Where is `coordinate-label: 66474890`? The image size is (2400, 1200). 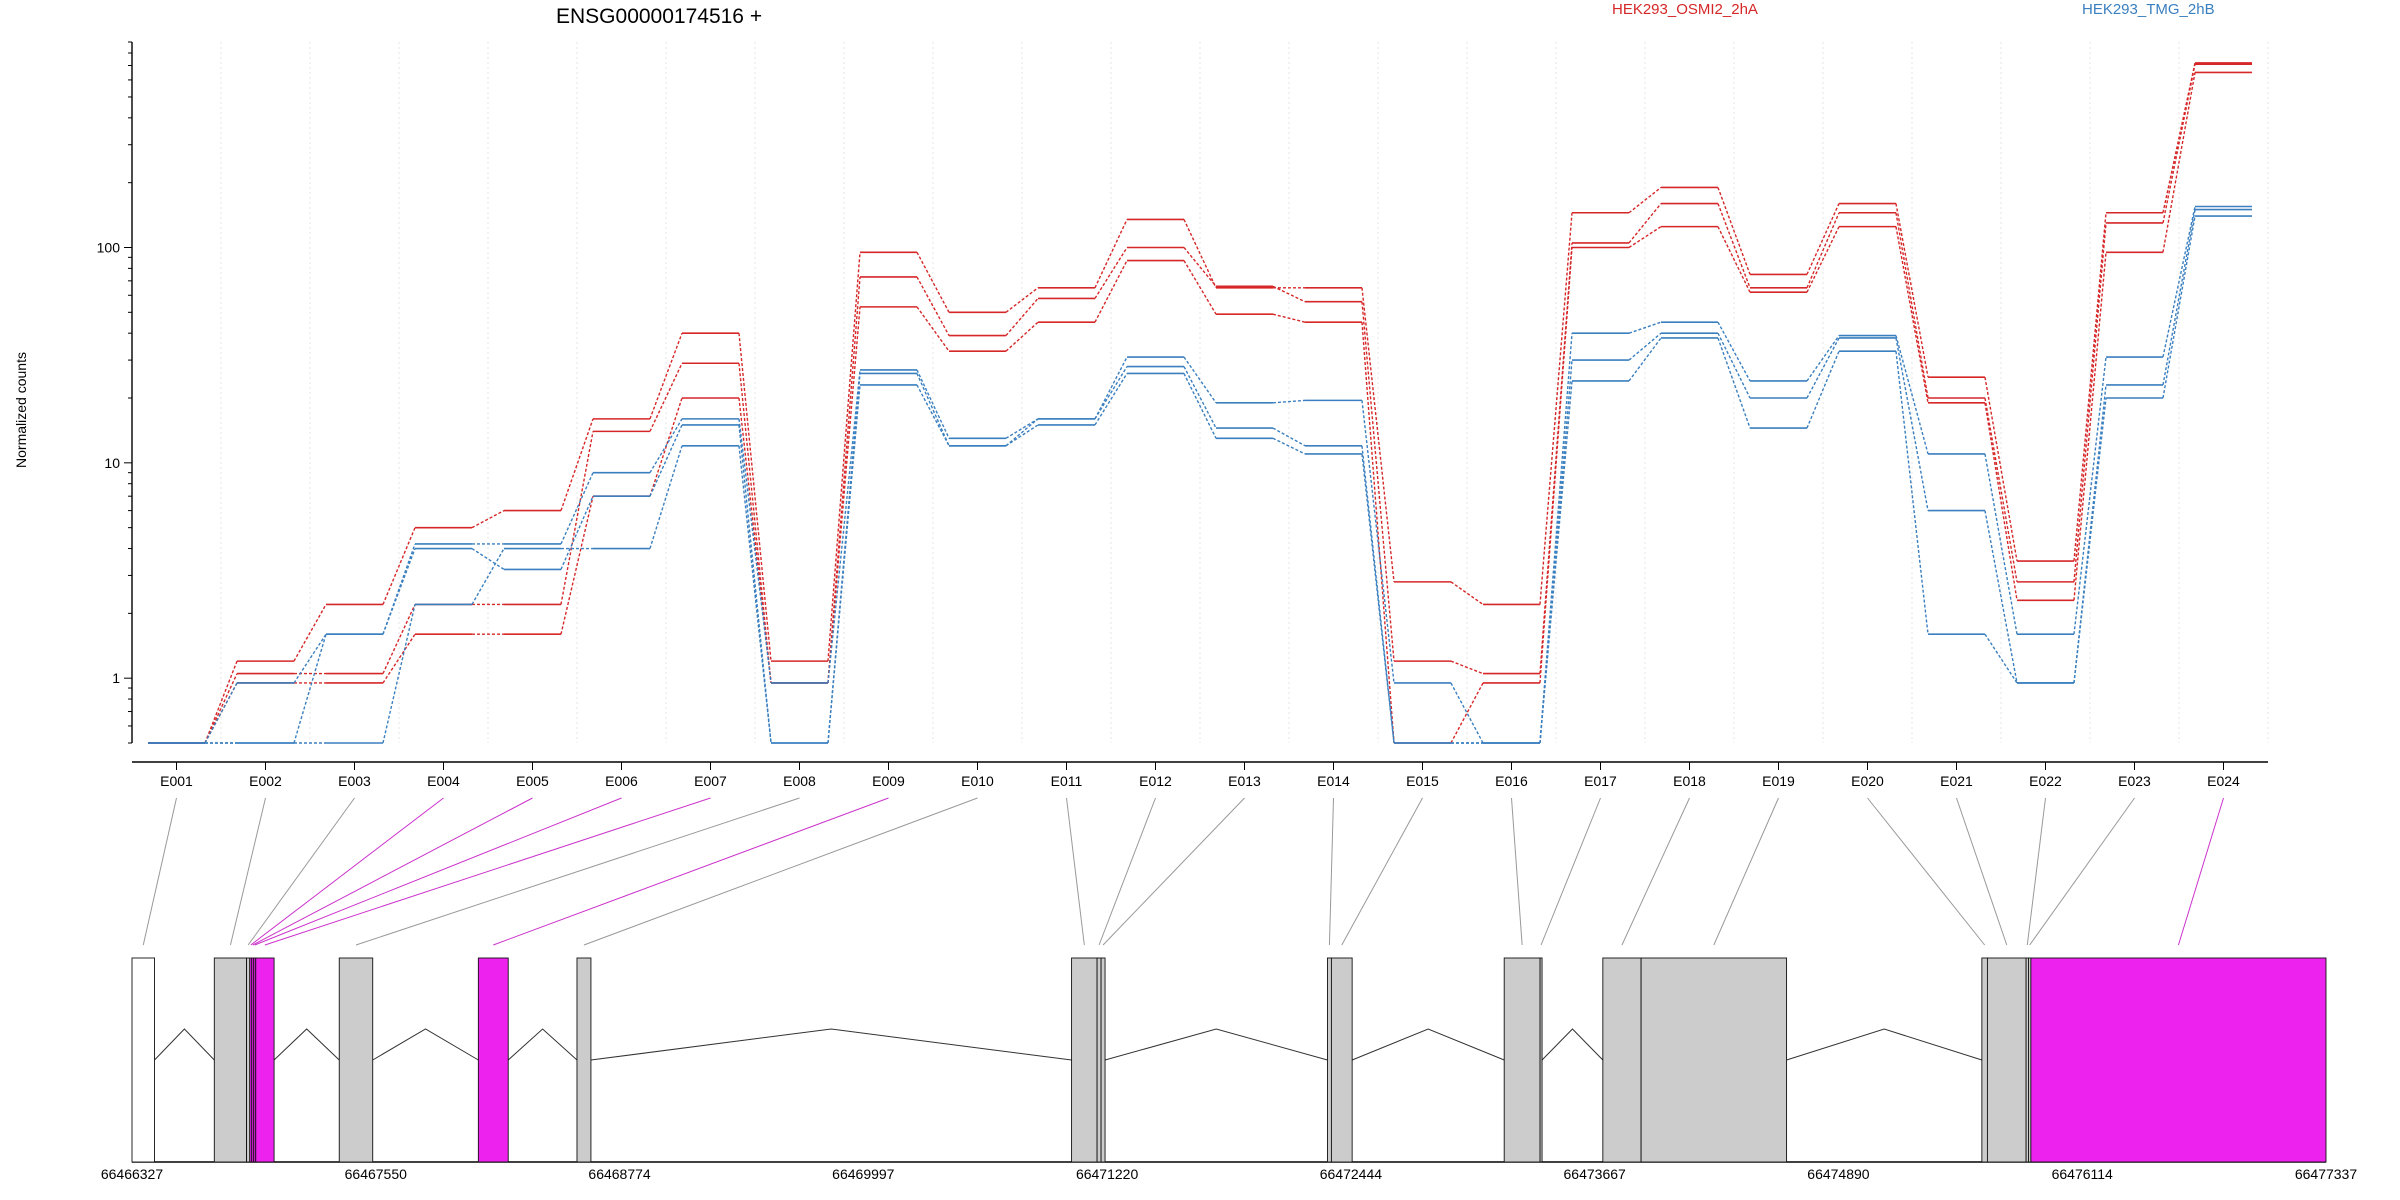
coordinate-label: 66474890 is located at coordinates (1838, 1174).